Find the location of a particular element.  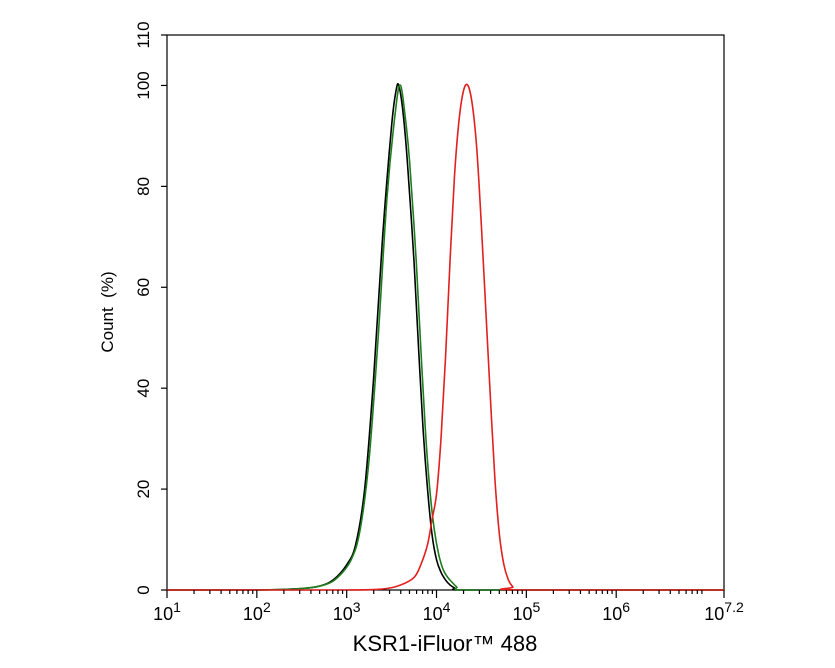

y-tick-label: 80 is located at coordinates (143, 186).